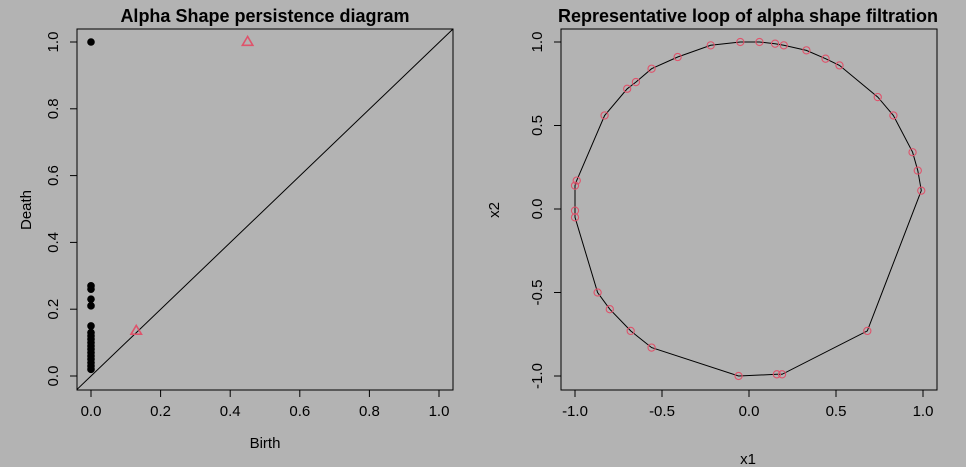 The width and height of the screenshot is (966, 467). Describe the element at coordinates (26, 210) in the screenshot. I see `persistence-diagram-y-label: Death` at that location.